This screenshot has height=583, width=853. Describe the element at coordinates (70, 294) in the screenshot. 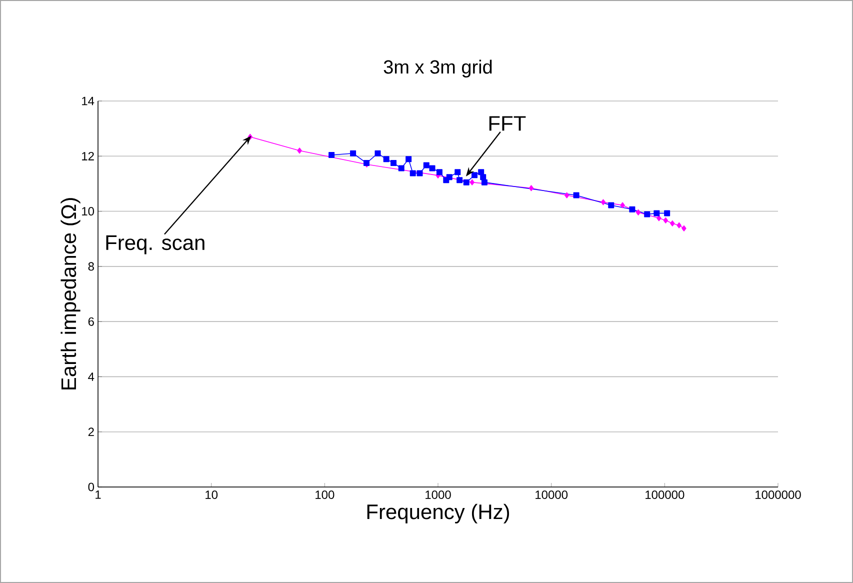

I see `y-axis-title: Earth impedance (Ω)` at that location.